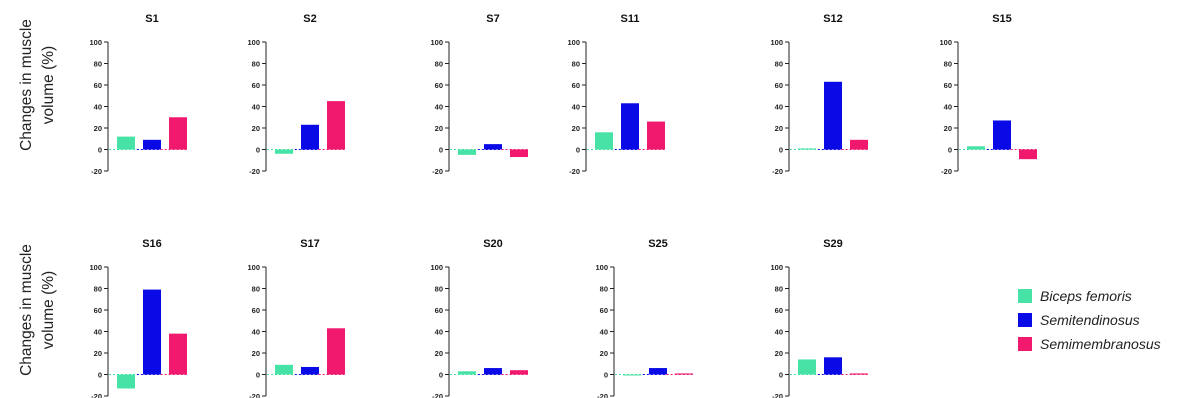 This screenshot has height=398, width=1178. I want to click on panel-s2: S2 100 80 60 40 20 0 -20, so click(296, 94).